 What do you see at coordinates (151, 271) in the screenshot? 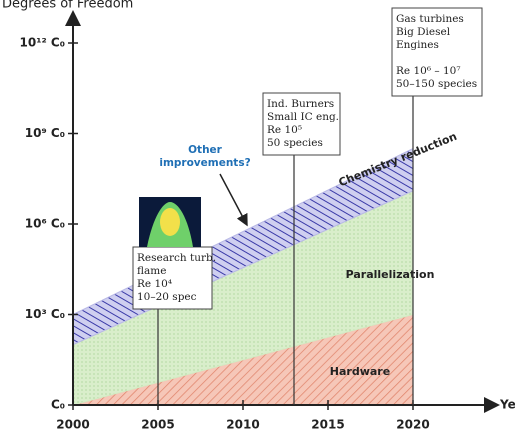
I see `annotation-text: flame` at bounding box center [151, 271].